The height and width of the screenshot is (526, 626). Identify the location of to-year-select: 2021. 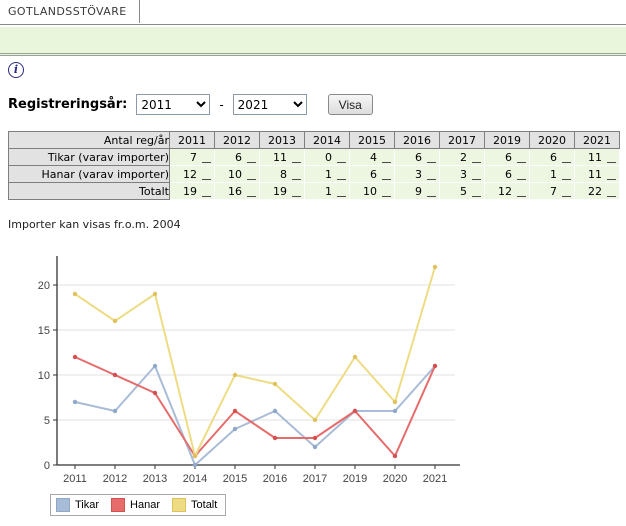
(269, 104).